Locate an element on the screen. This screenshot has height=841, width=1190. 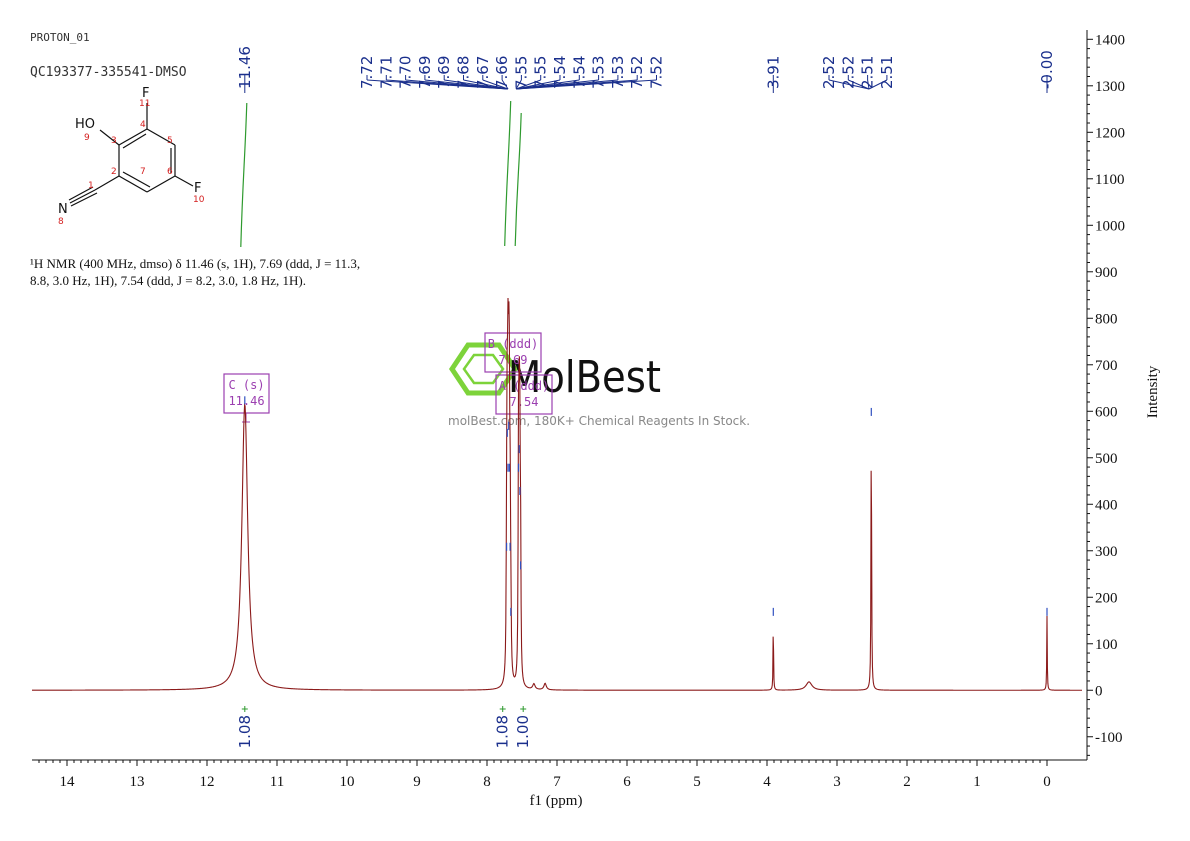
peak-label: 11.46 is located at coordinates (245, 67).